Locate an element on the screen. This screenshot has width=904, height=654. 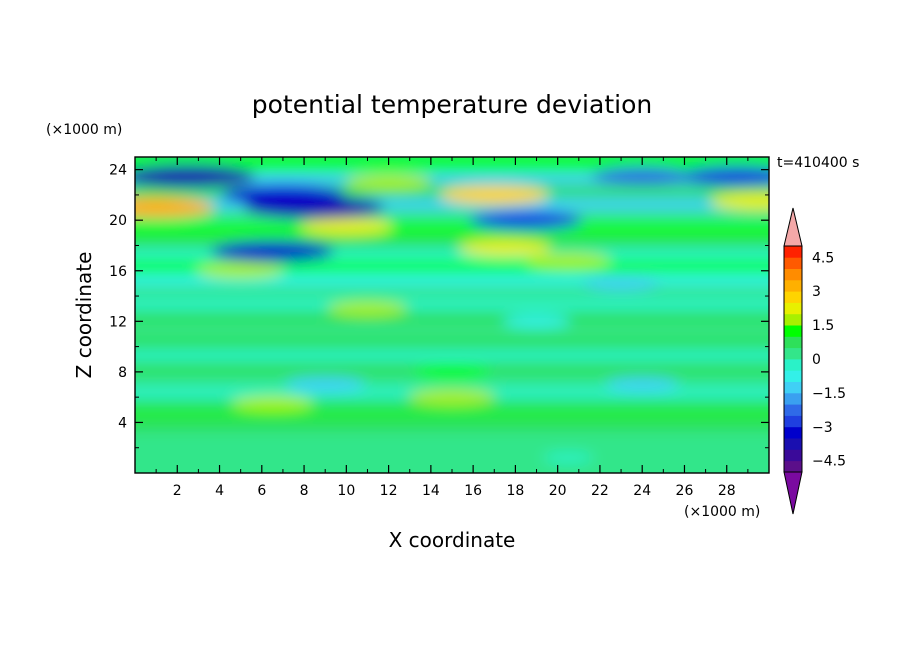
y-tick-label: 4 is located at coordinates (122, 423).